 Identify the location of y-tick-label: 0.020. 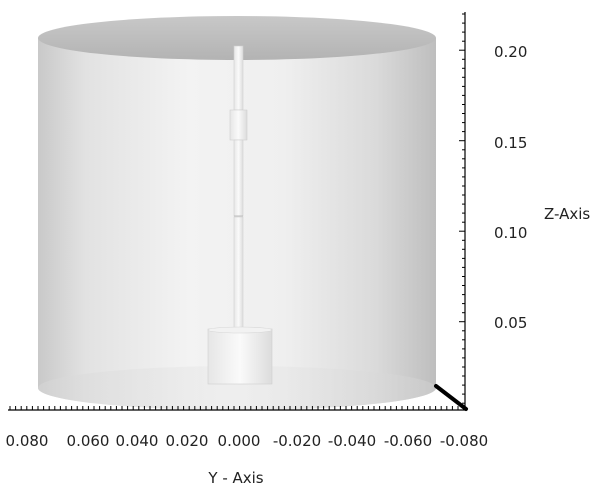
(187, 441).